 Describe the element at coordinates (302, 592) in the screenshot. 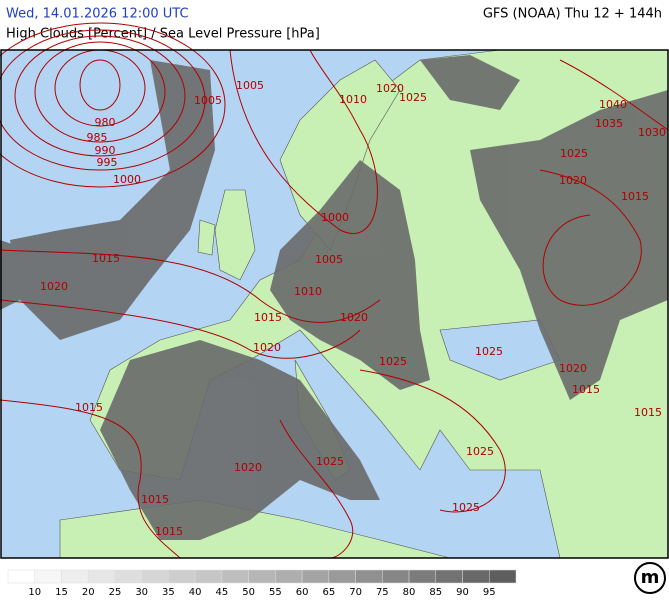

I see `legend-tick-label: 60` at that location.